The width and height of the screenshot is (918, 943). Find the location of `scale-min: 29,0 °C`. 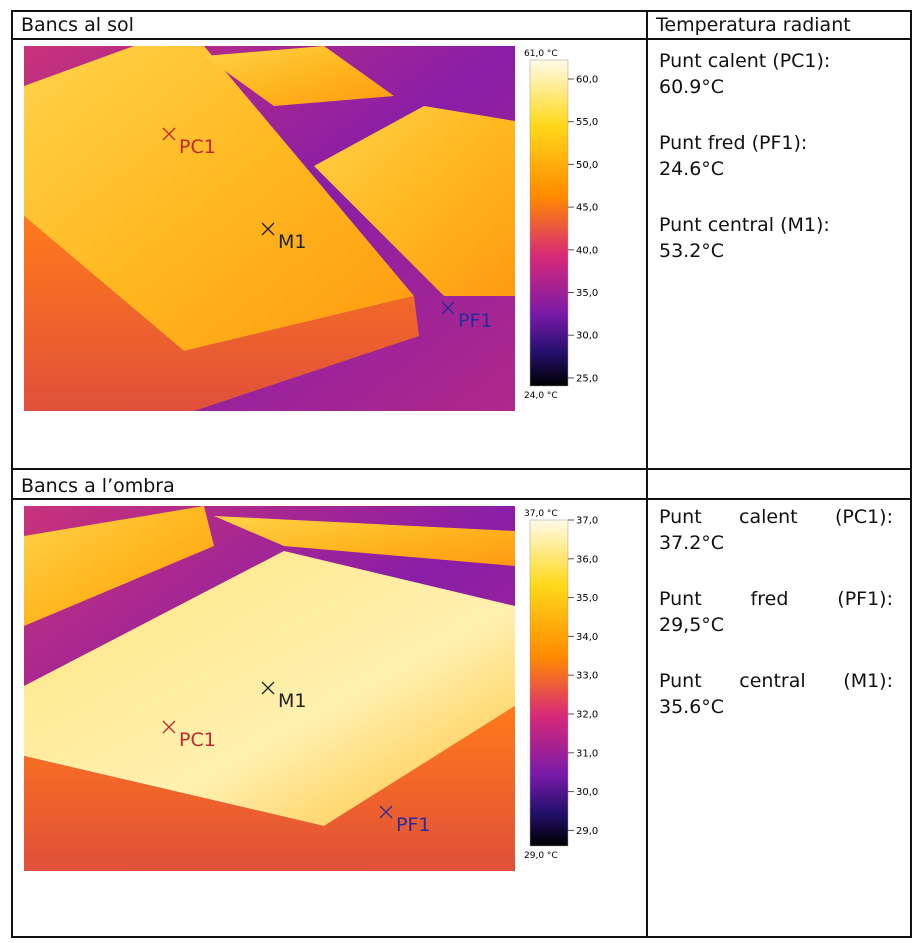

scale-min: 29,0 °C is located at coordinates (541, 856).